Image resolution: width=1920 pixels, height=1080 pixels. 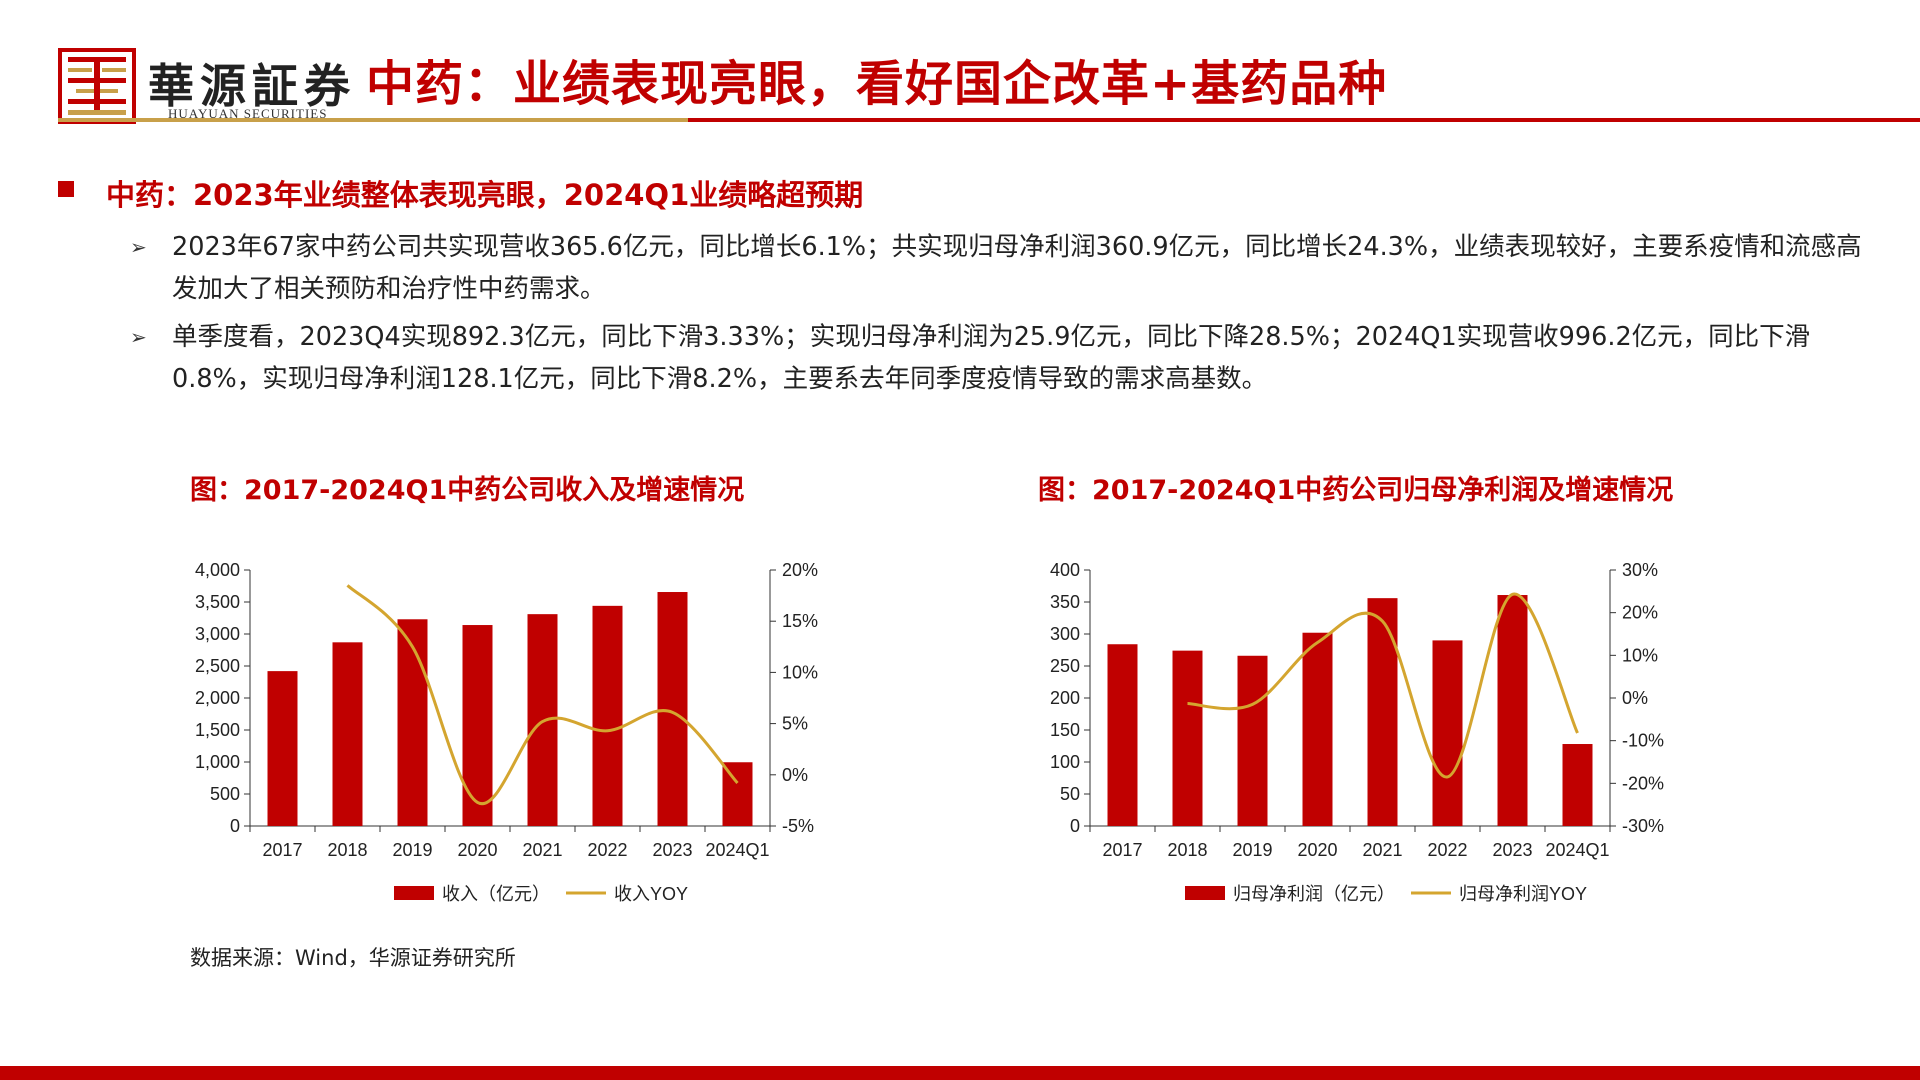 What do you see at coordinates (412, 850) in the screenshot?
I see `revenue-x-tick-label: 2019` at bounding box center [412, 850].